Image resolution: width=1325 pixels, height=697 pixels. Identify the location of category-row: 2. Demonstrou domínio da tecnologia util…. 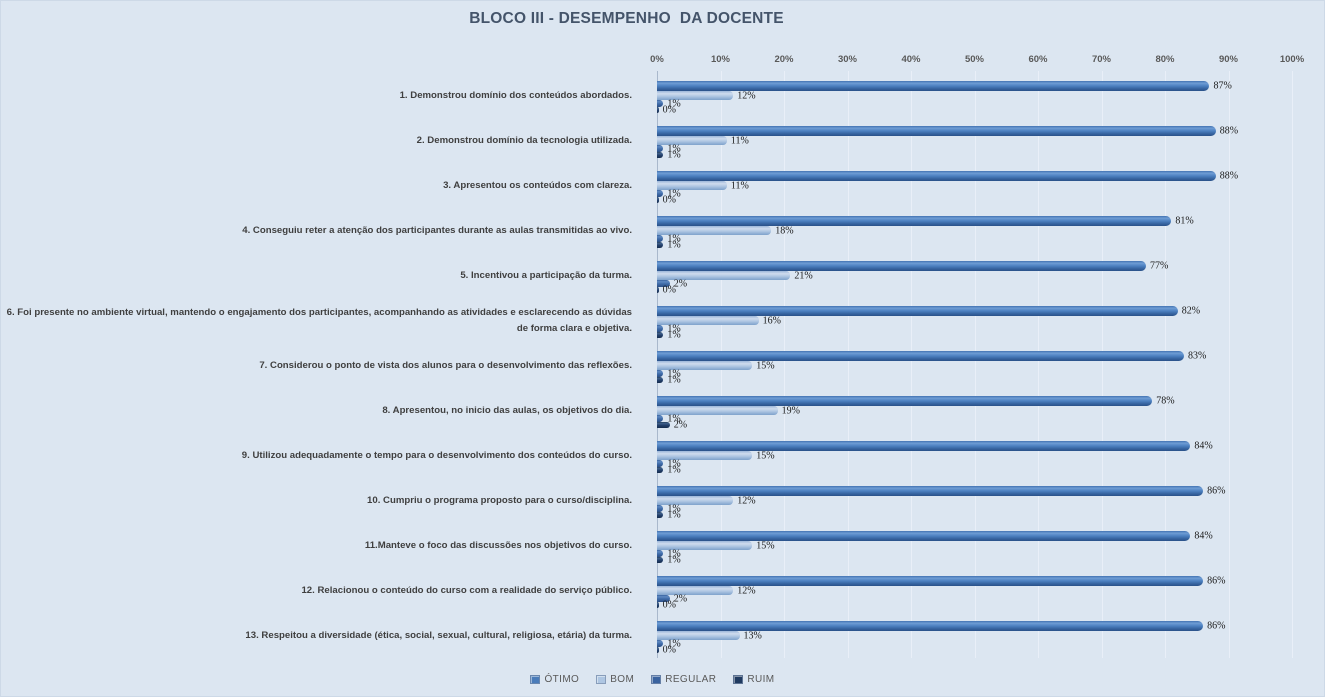
(662, 140).